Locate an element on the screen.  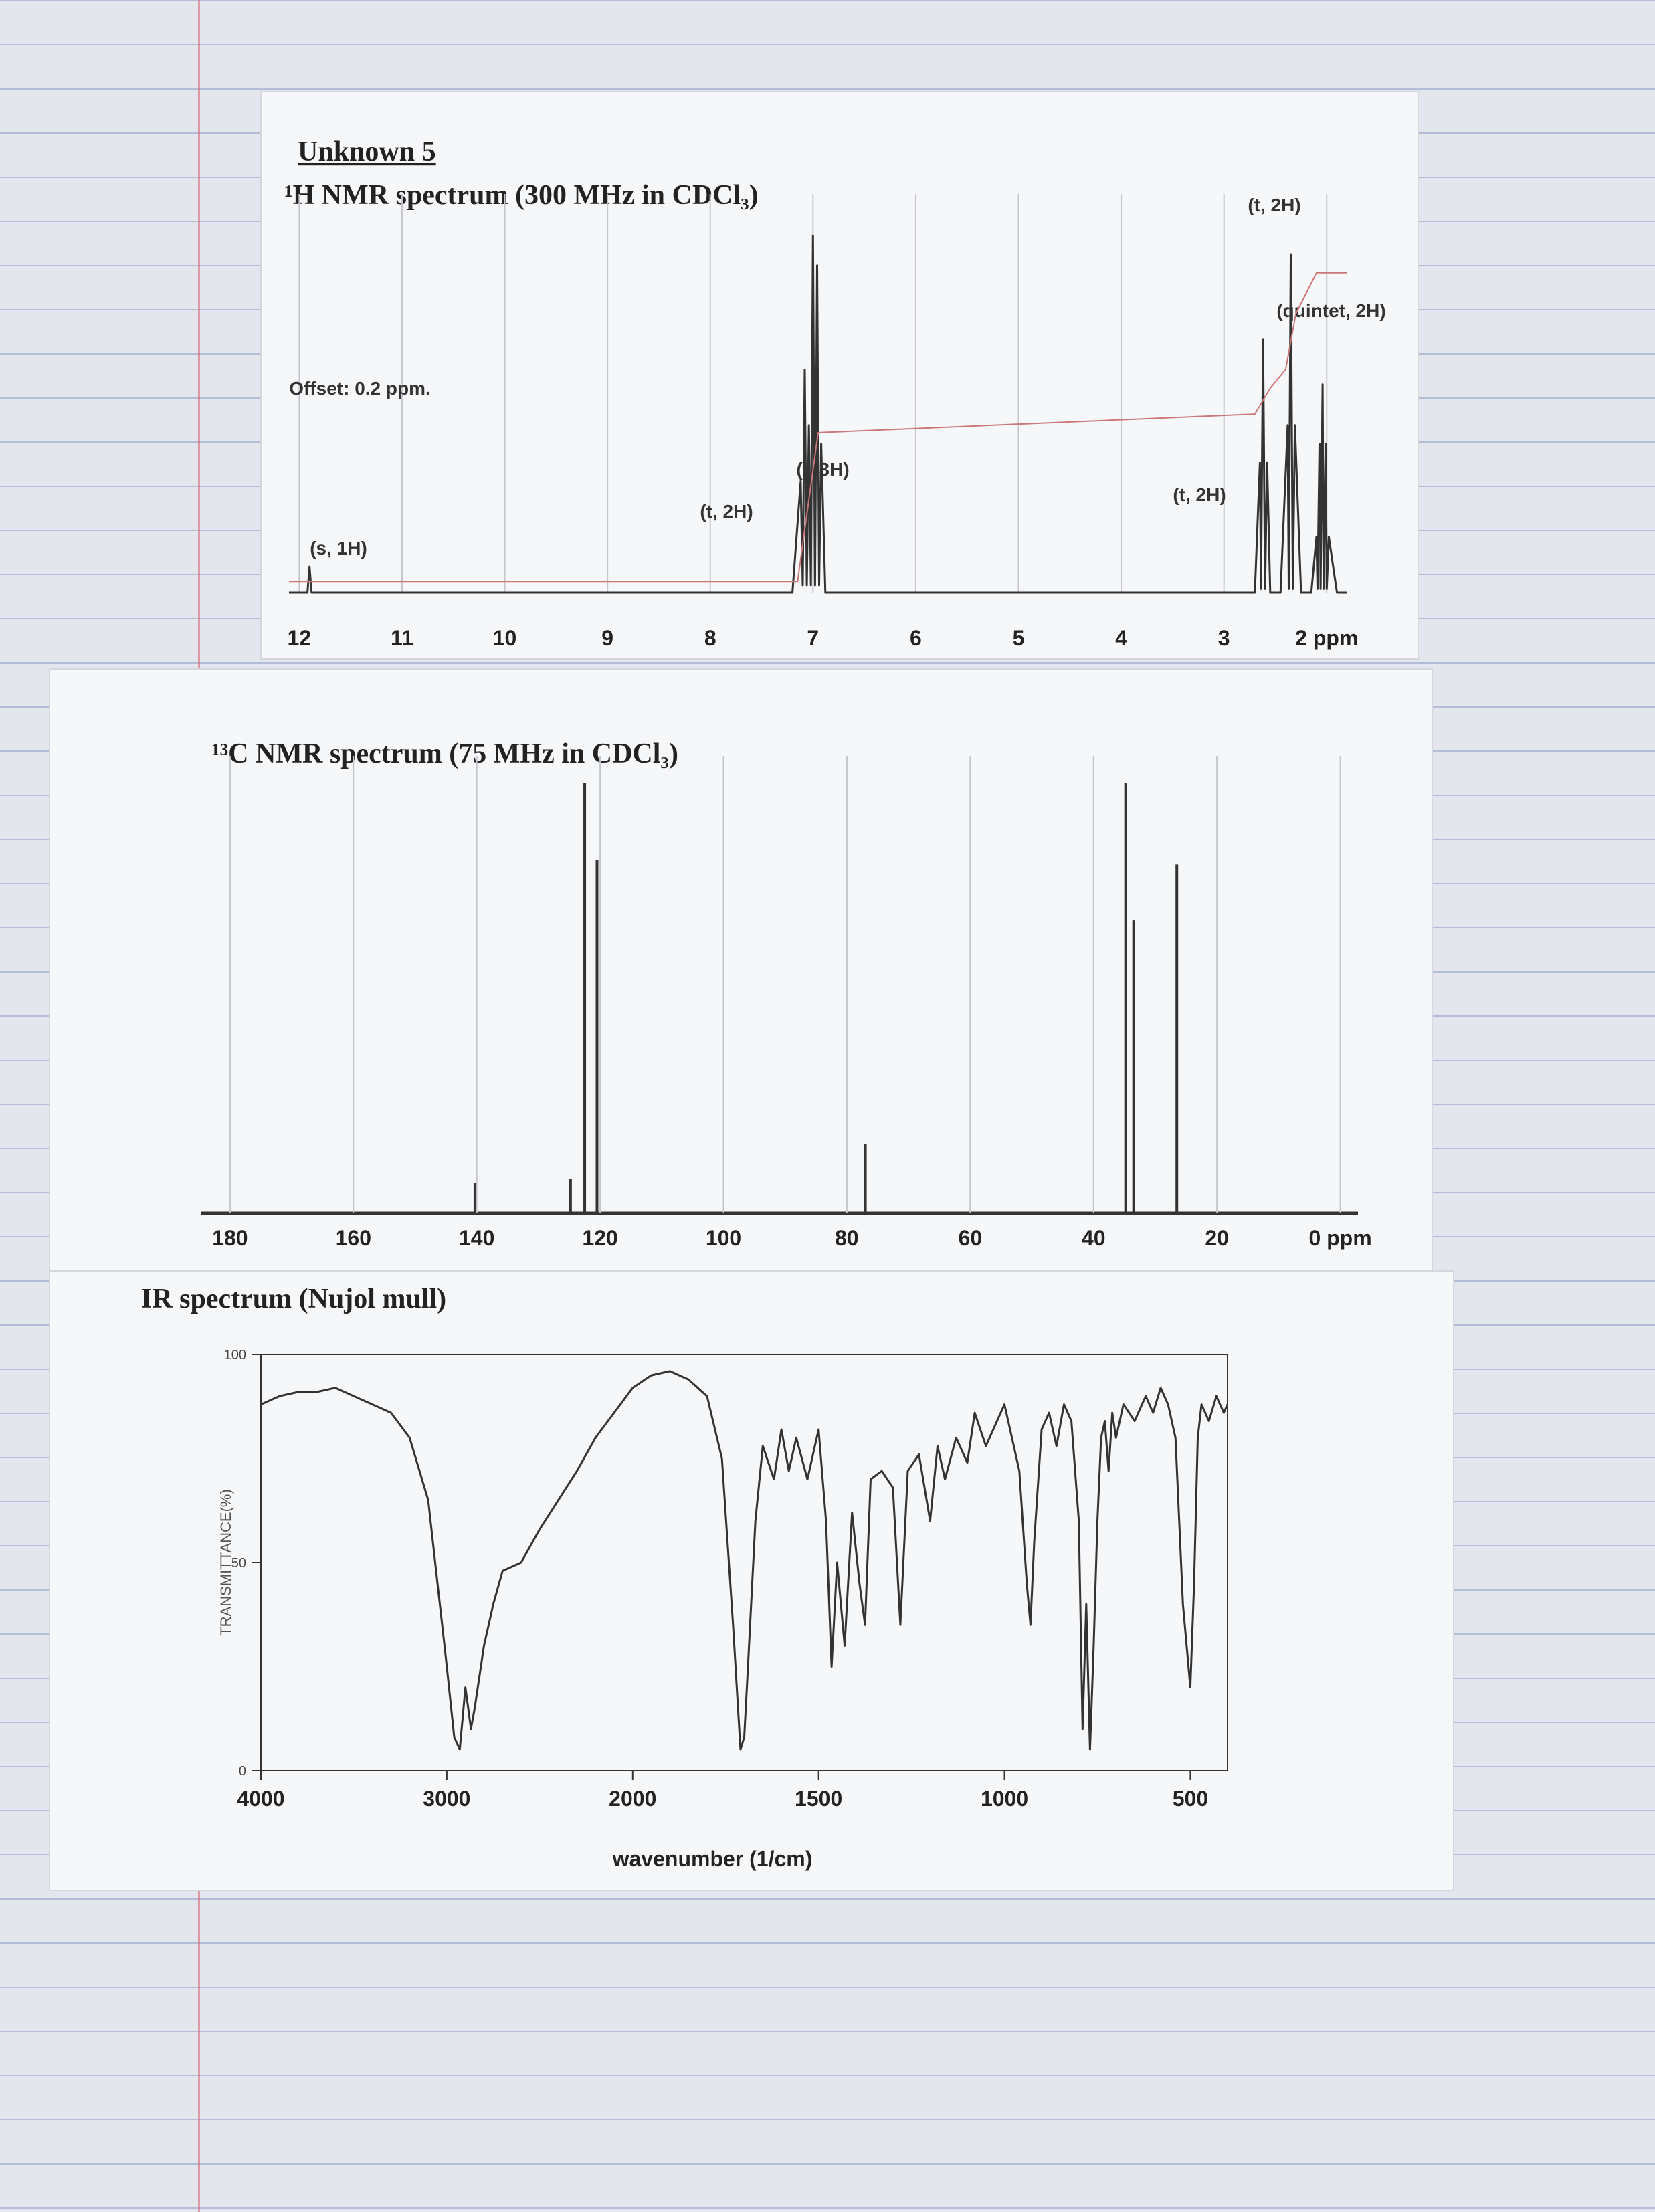
x-tick-label: 20 is located at coordinates (1217, 1238).